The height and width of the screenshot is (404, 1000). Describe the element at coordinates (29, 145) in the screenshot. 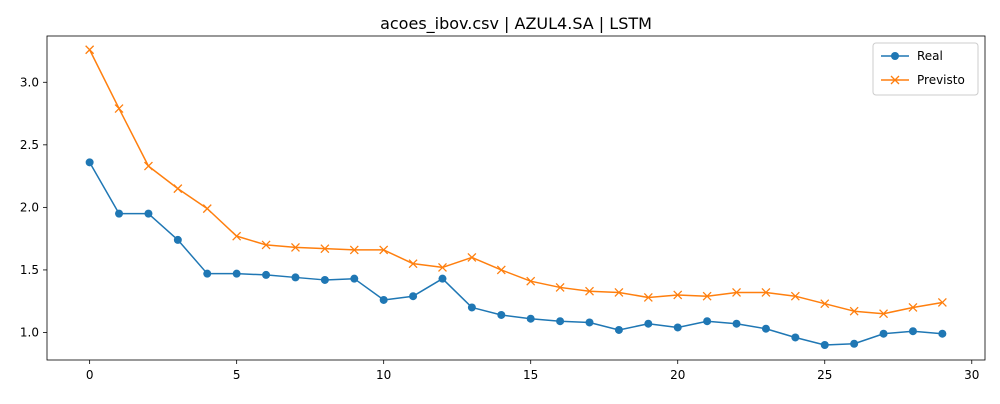

I see `y-tick-label: 2.5` at that location.